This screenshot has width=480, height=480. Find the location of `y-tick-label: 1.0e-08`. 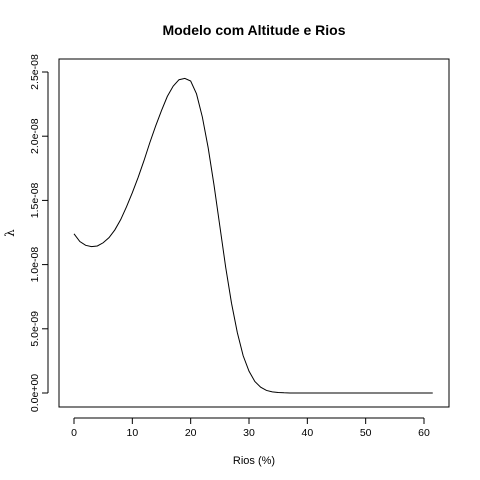

y-tick-label: 1.0e-08 is located at coordinates (35, 265).